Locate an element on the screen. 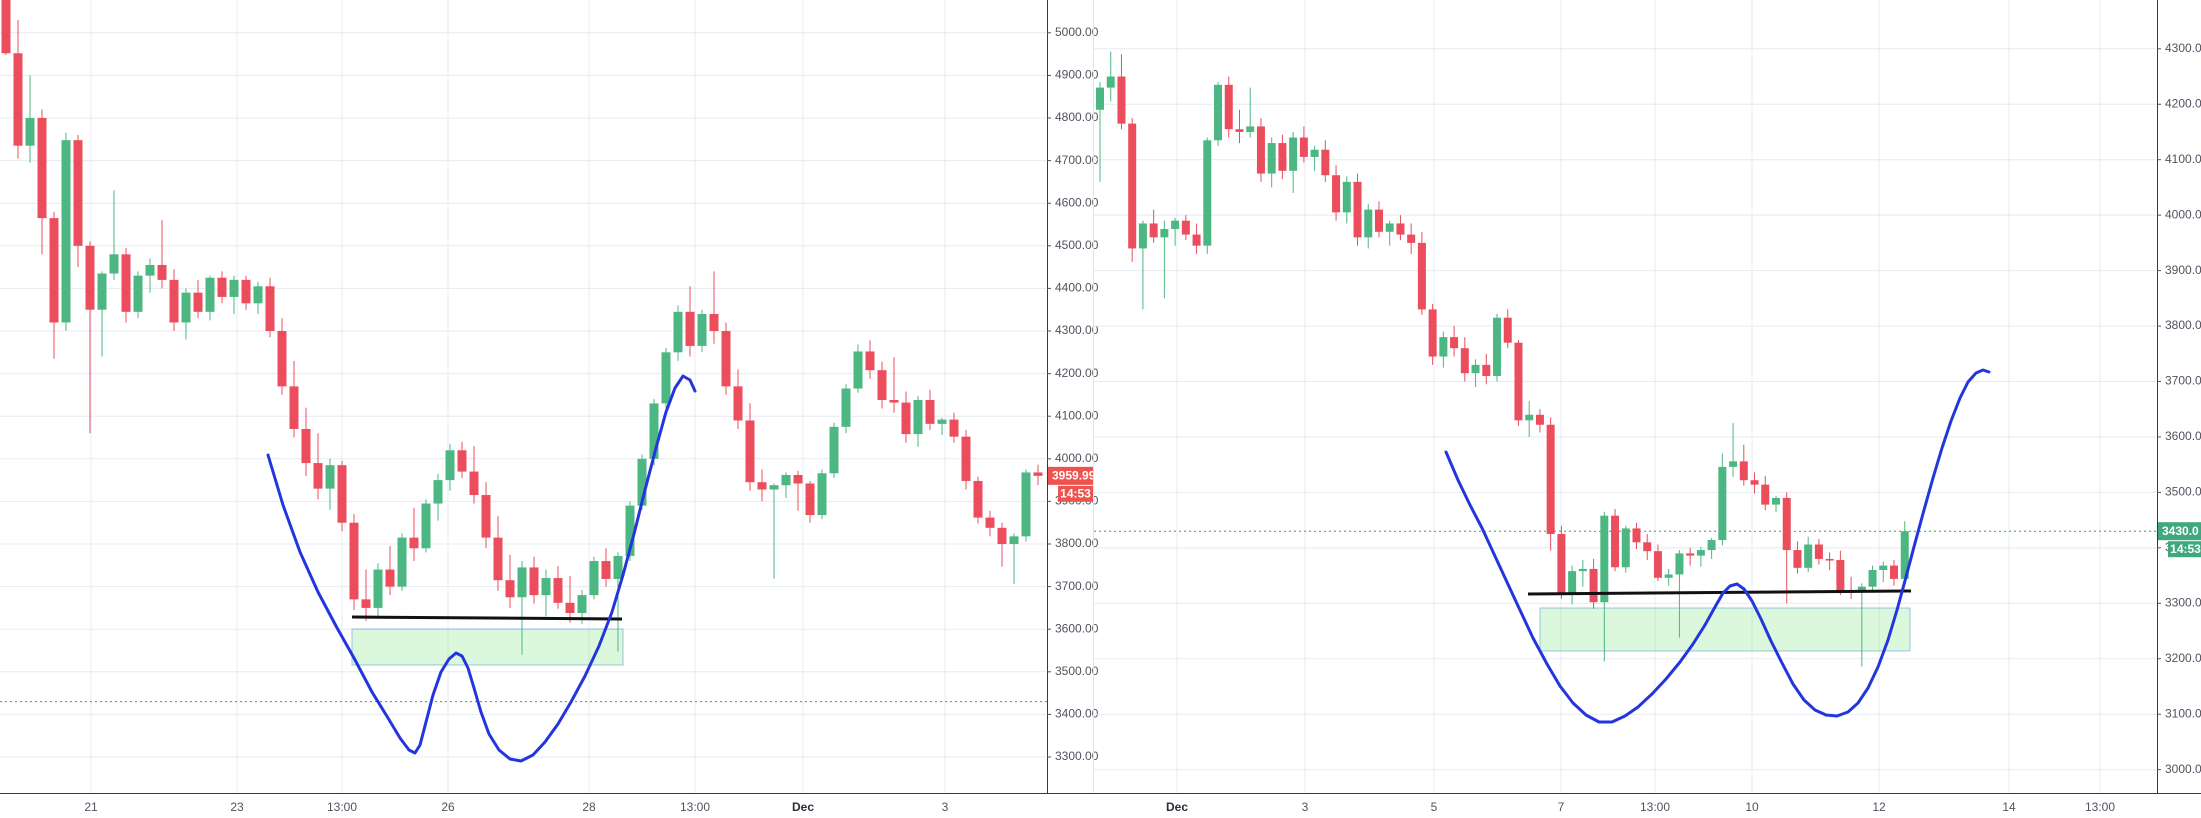 The height and width of the screenshot is (818, 2201). countdown-badge-label: 14:53 is located at coordinates (1075, 494).